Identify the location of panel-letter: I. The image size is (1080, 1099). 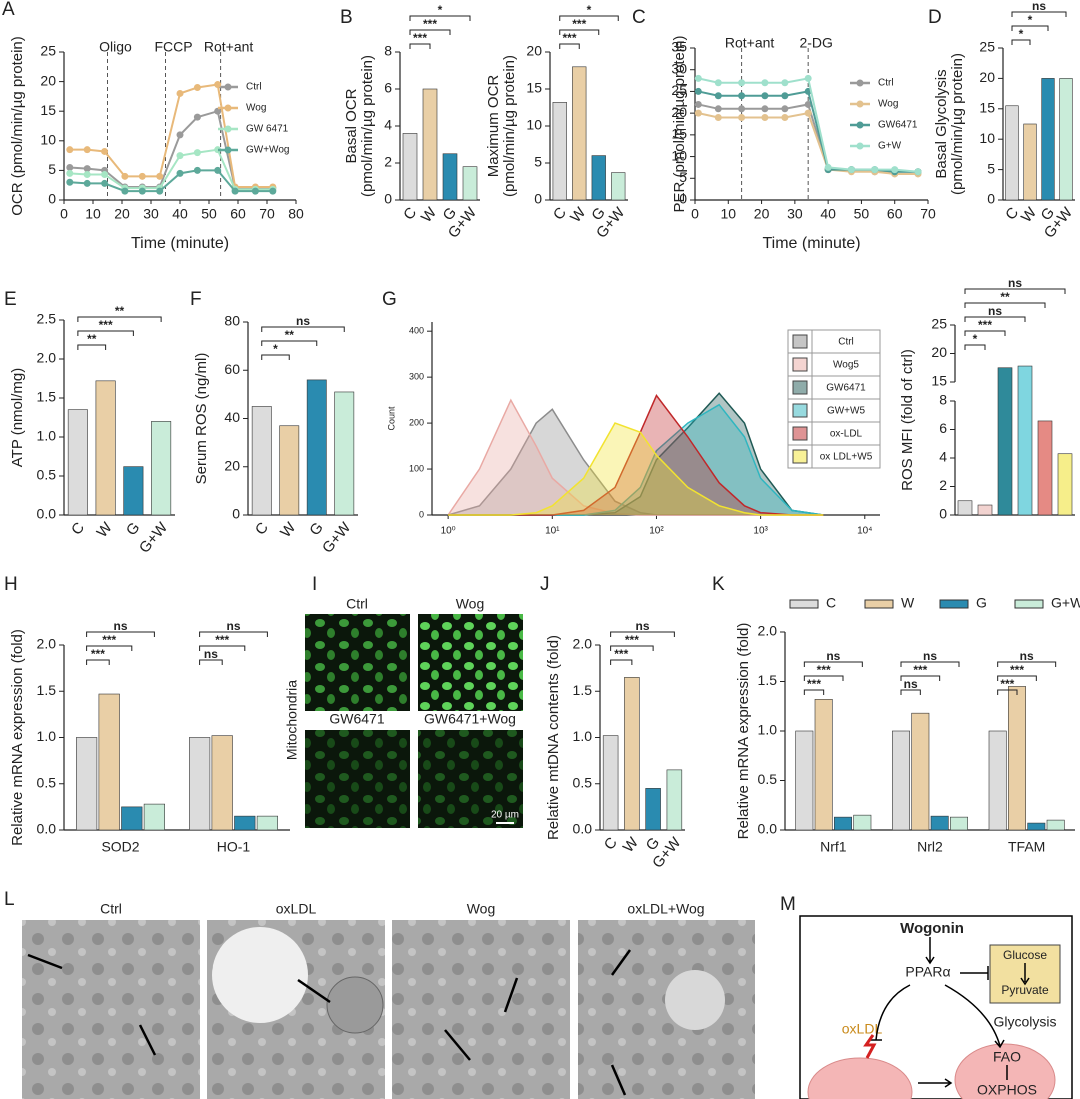
(314, 584).